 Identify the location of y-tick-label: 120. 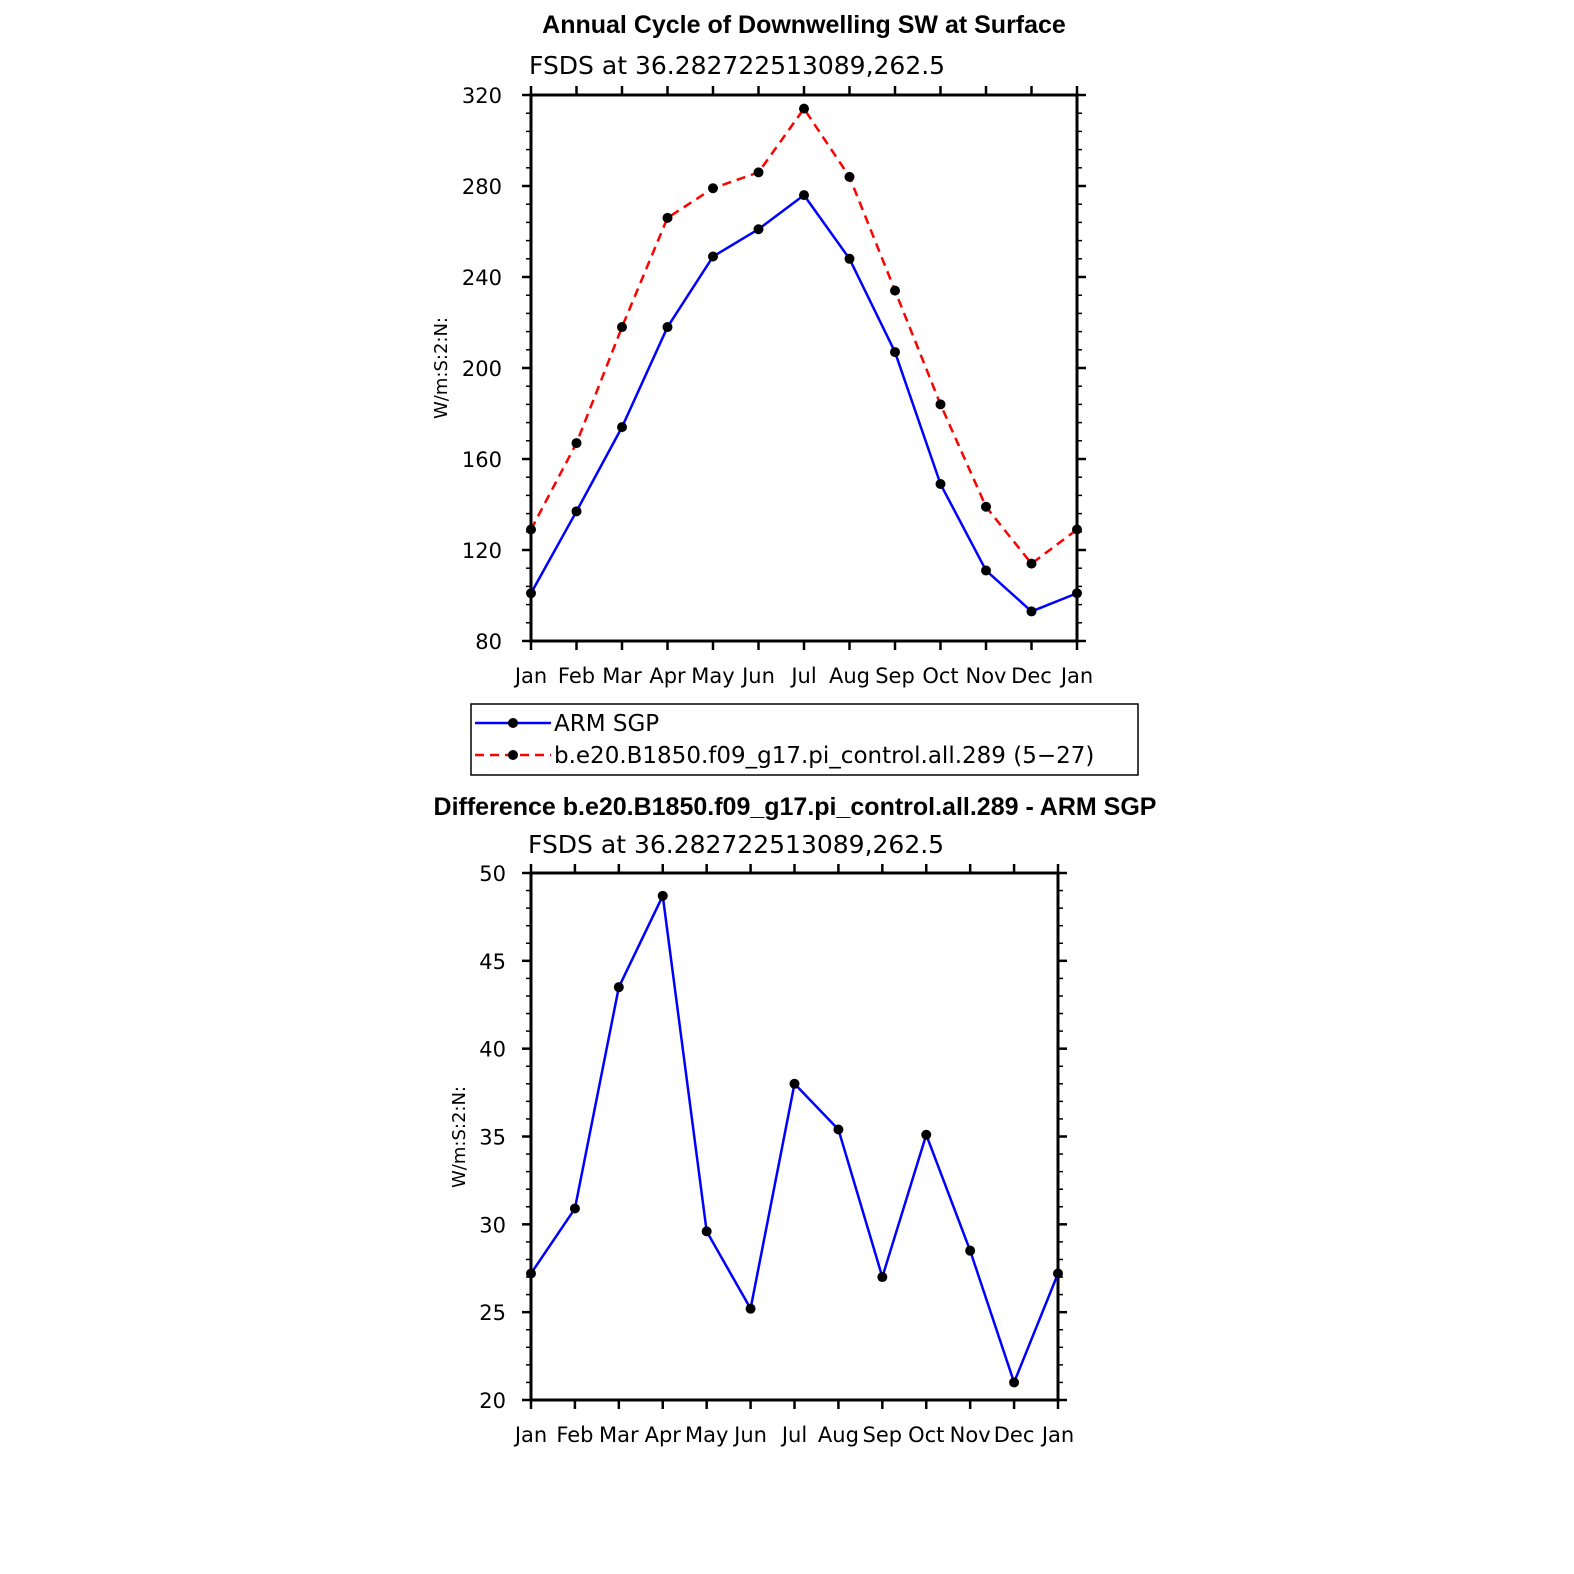
(482, 551).